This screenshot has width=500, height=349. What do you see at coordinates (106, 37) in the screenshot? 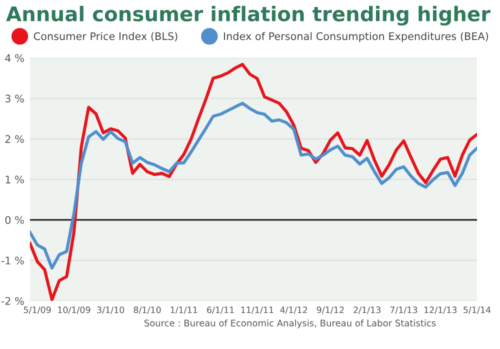
I see `legend-label: Consumer Price Index (BLS)` at bounding box center [106, 37].